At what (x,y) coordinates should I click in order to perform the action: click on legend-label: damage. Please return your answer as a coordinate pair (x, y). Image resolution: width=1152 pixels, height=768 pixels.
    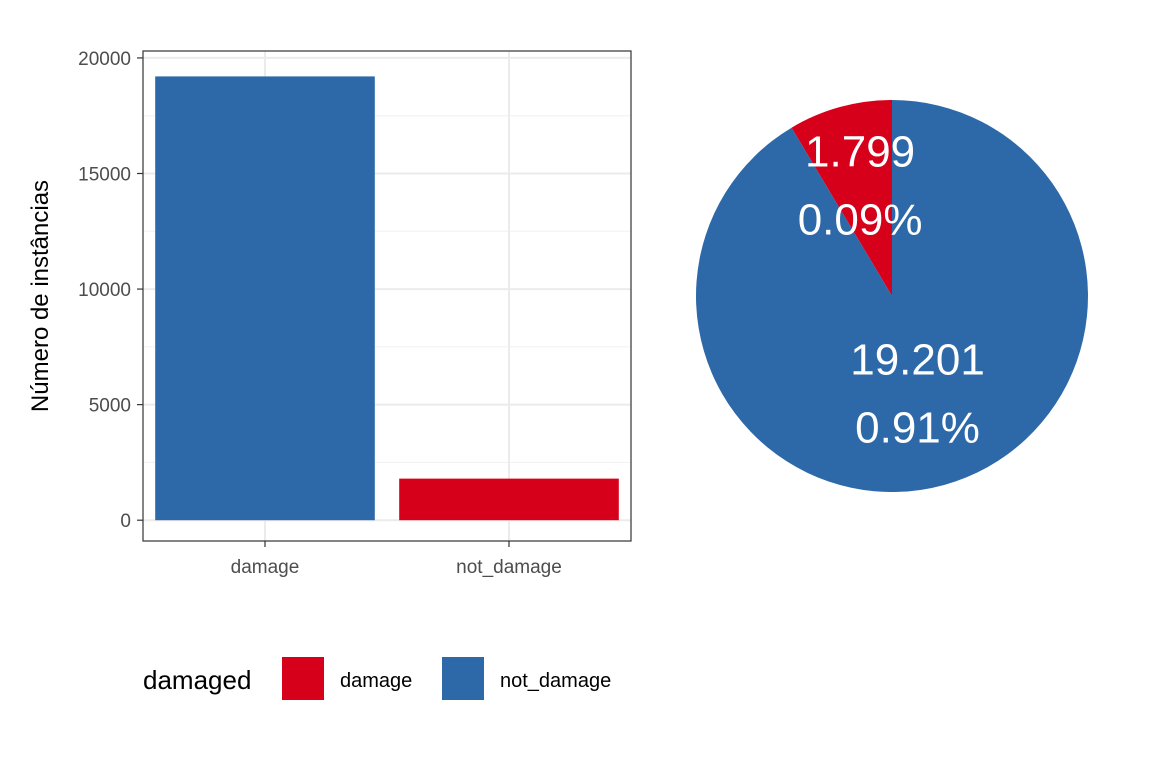
    Looking at the image, I should click on (376, 681).